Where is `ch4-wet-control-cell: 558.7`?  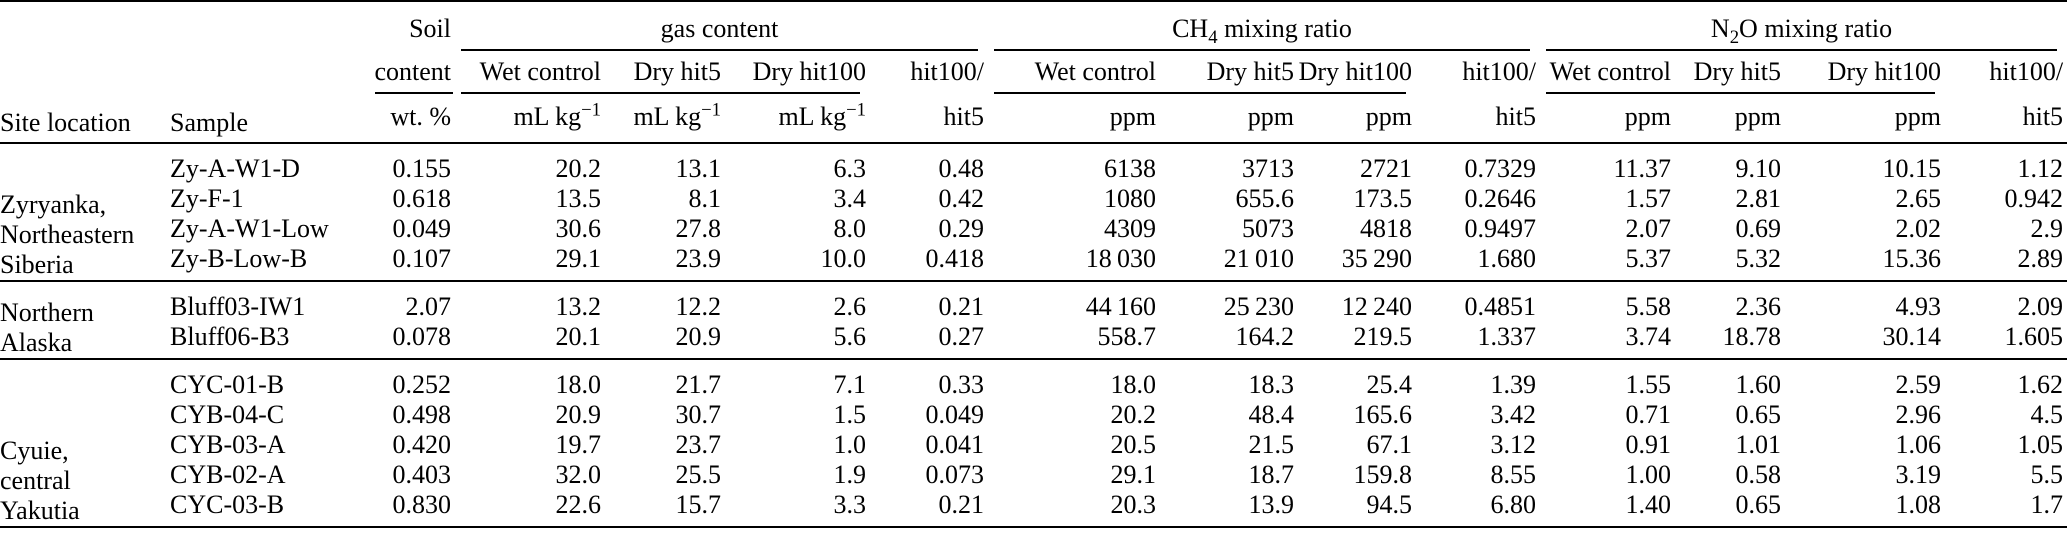
ch4-wet-control-cell: 558.7 is located at coordinates (1127, 336).